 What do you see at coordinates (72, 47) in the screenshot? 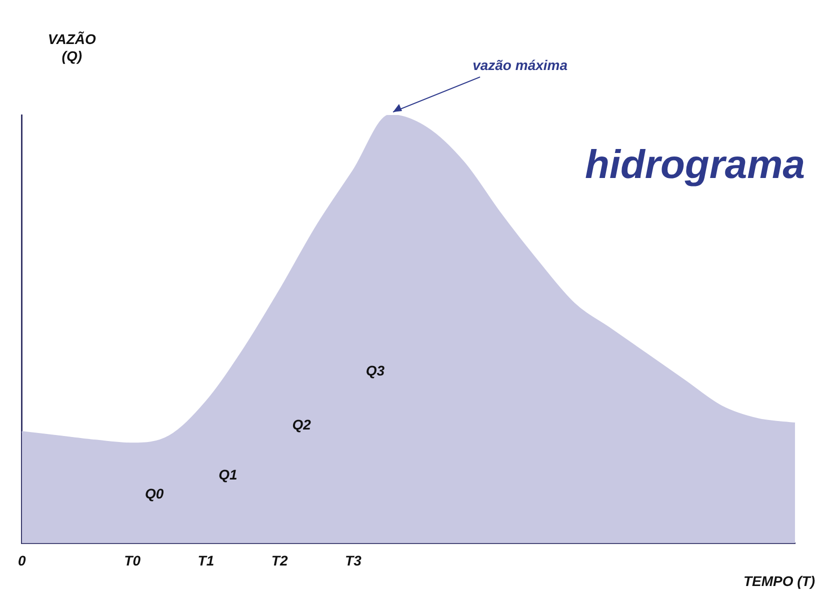
I see `y-axis-title: VAZÃO (Q)` at bounding box center [72, 47].